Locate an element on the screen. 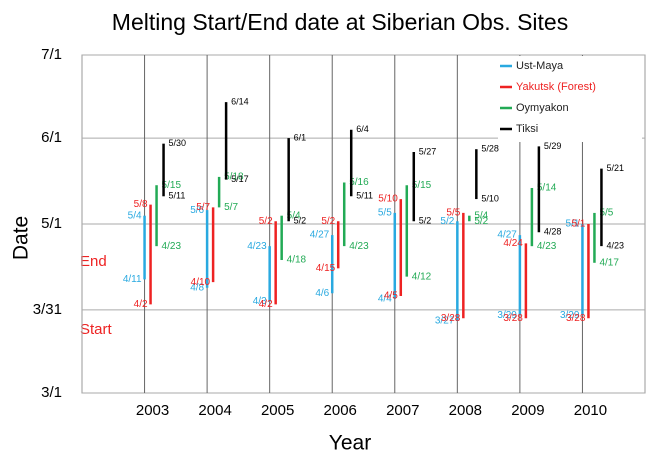 Image resolution: width=653 pixels, height=458 pixels. y-axis-label: Date is located at coordinates (21, 238).